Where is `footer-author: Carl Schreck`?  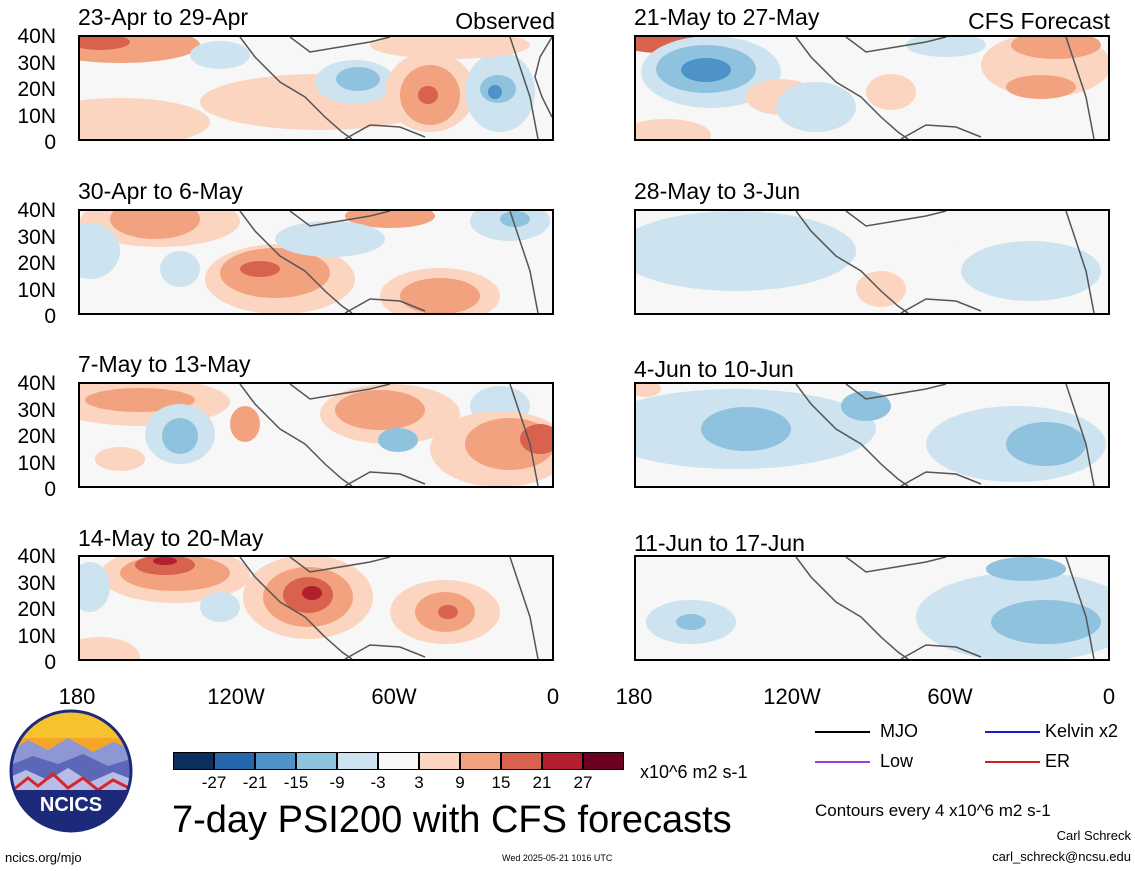
footer-author: Carl Schreck is located at coordinates (1093, 835).